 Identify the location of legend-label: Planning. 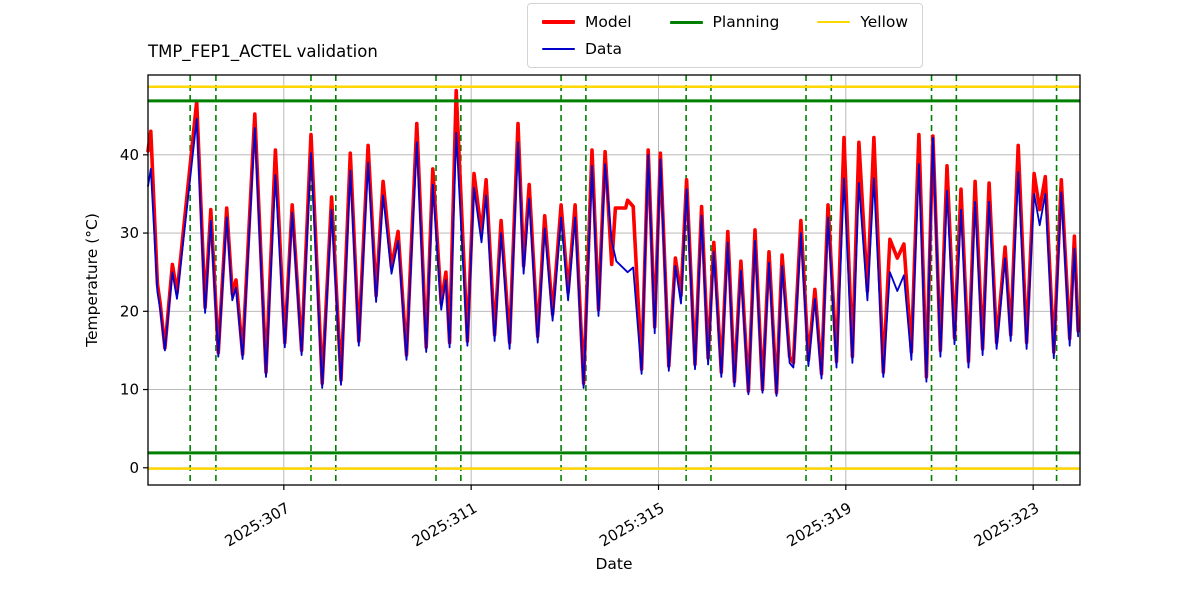
(746, 22).